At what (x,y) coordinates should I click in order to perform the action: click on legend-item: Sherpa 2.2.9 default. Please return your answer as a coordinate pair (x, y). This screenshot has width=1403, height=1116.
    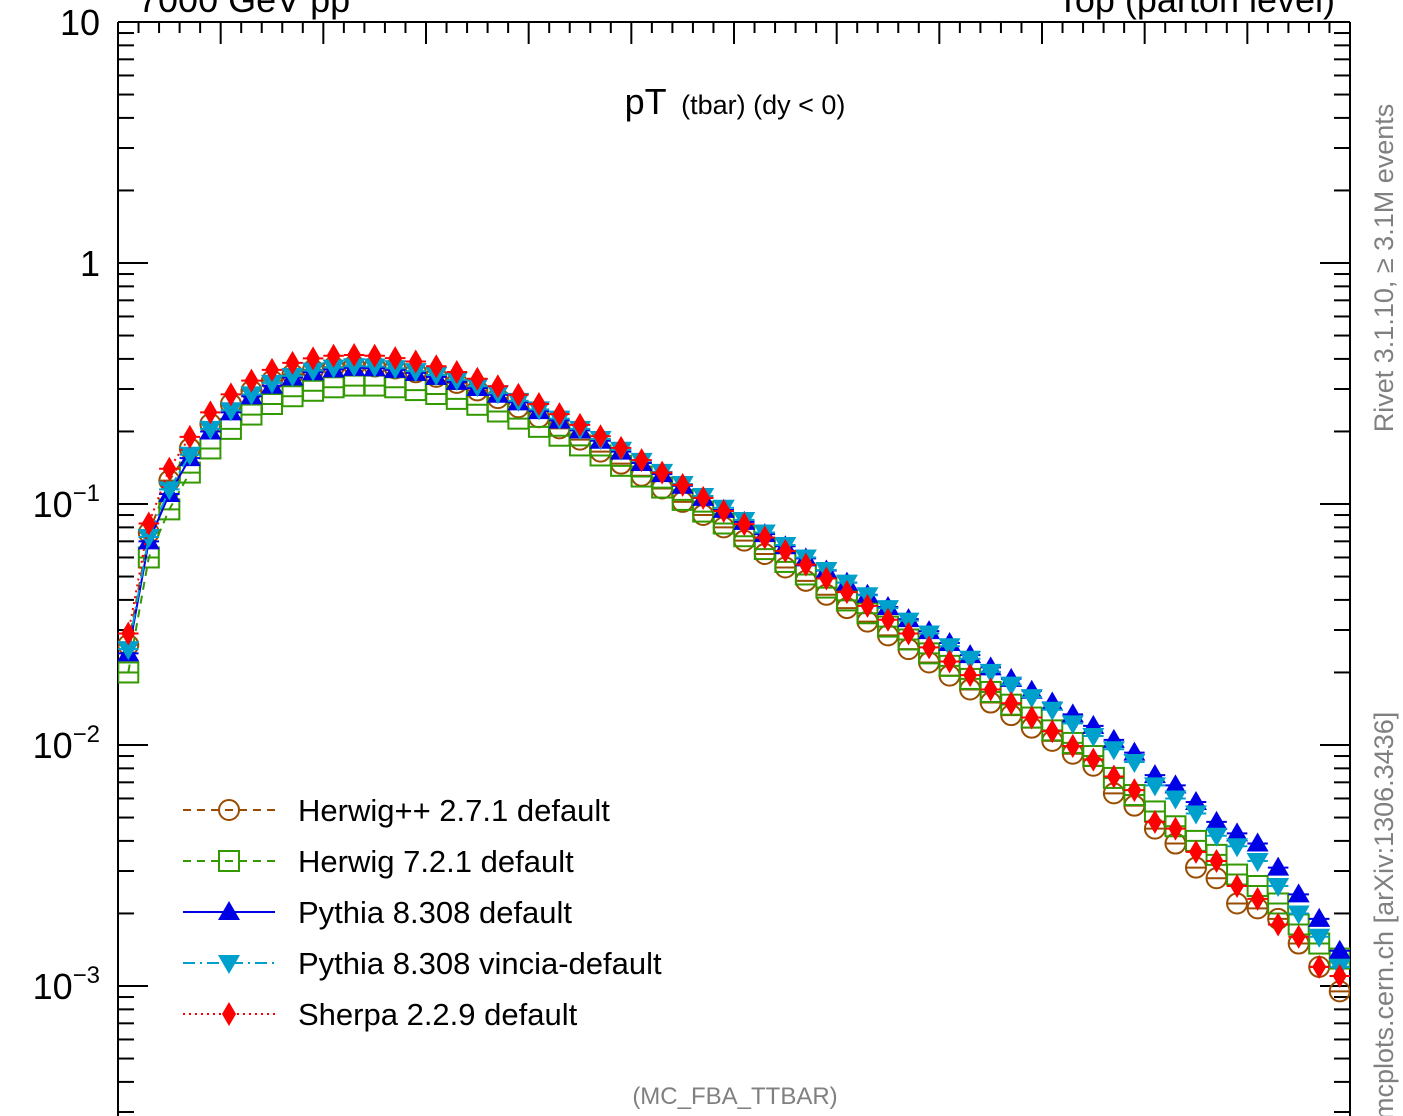
    Looking at the image, I should click on (380, 1014).